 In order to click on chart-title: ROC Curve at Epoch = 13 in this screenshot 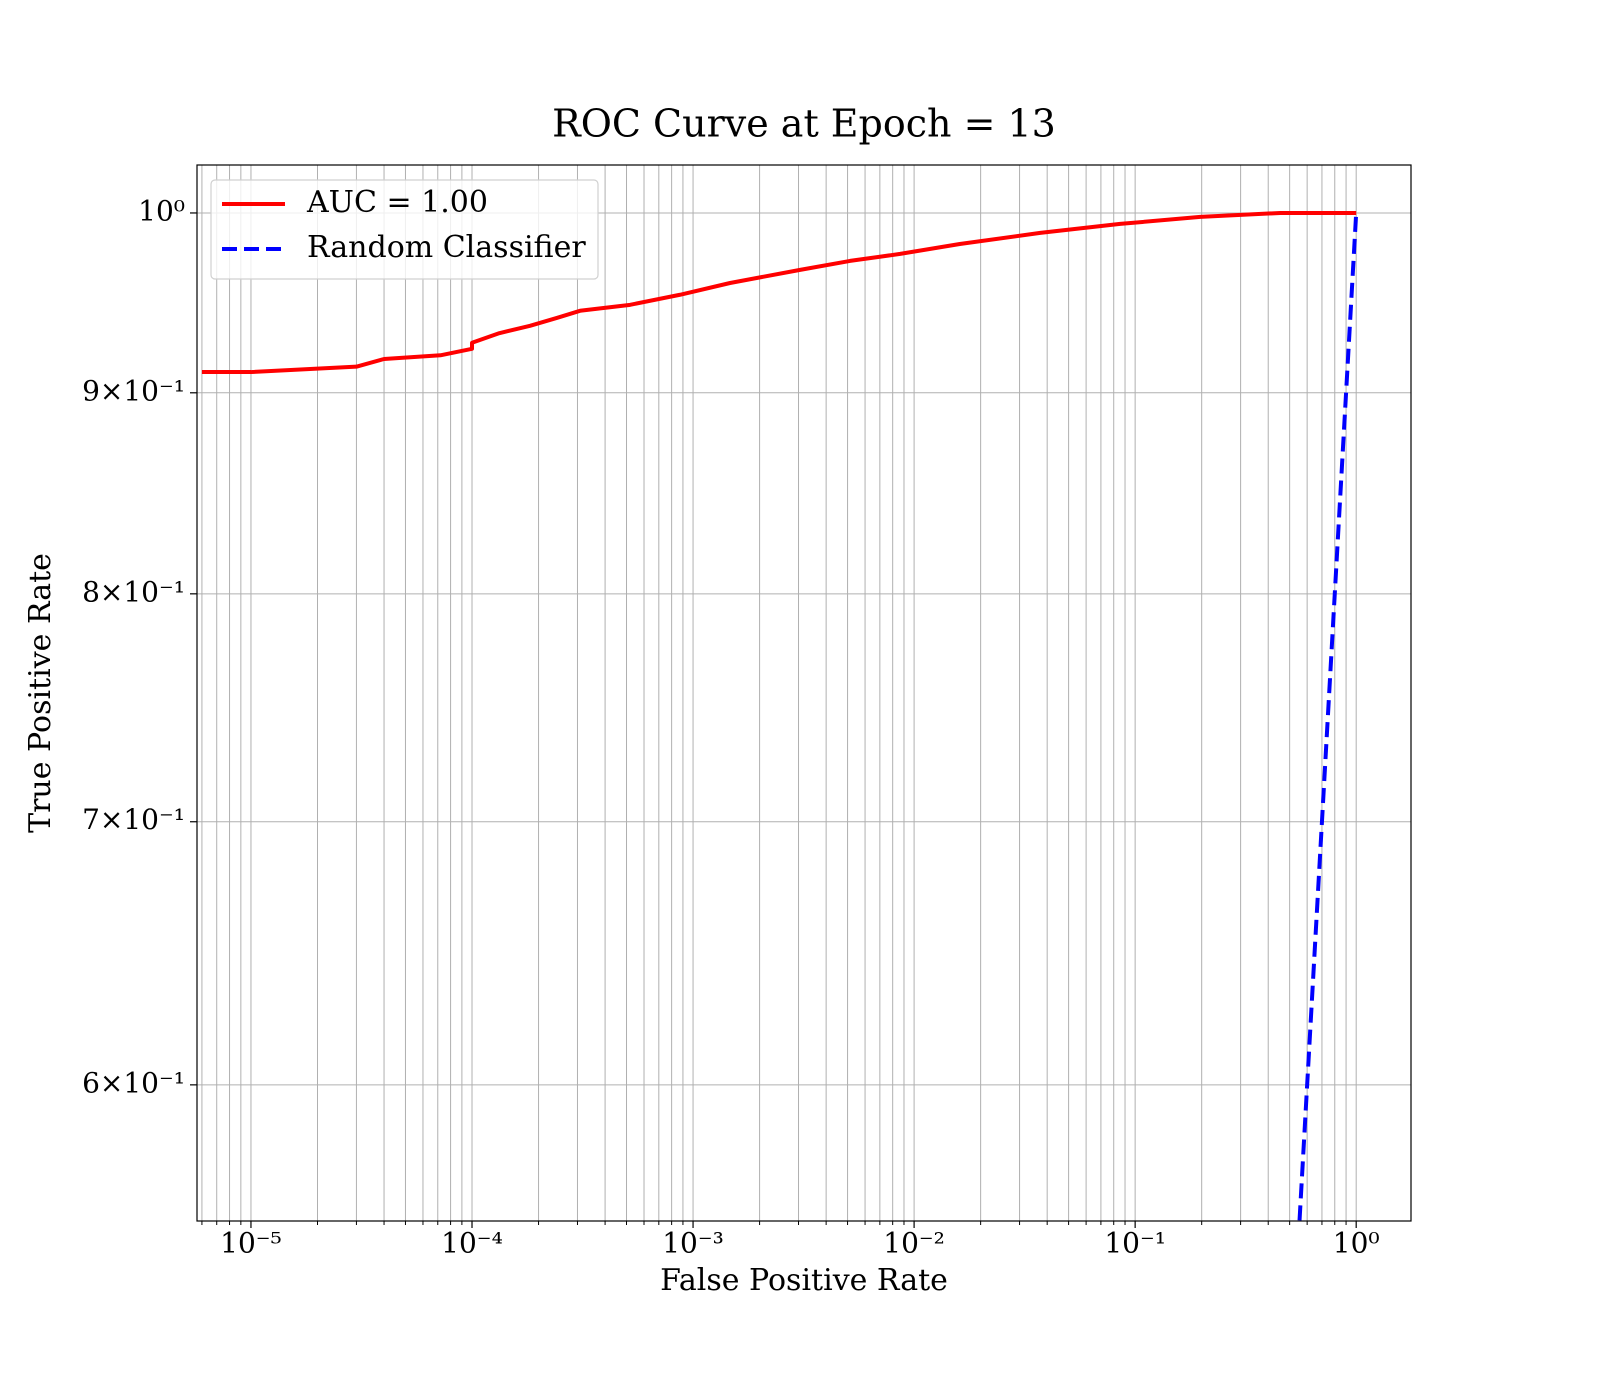, I will do `click(804, 124)`.